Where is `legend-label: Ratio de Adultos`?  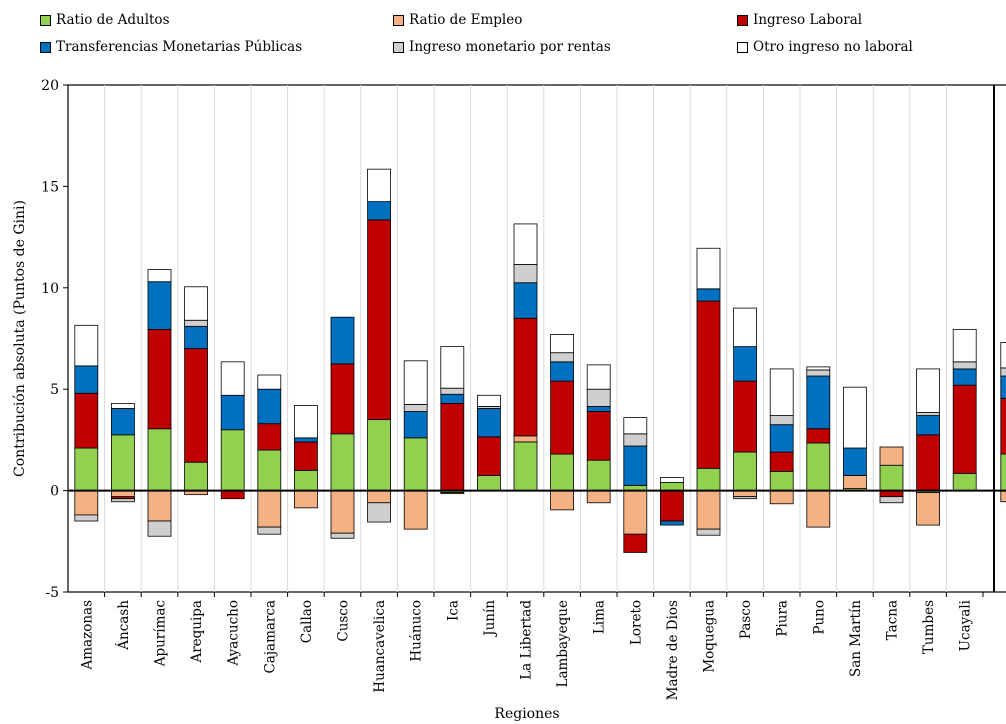 legend-label: Ratio de Adultos is located at coordinates (113, 20).